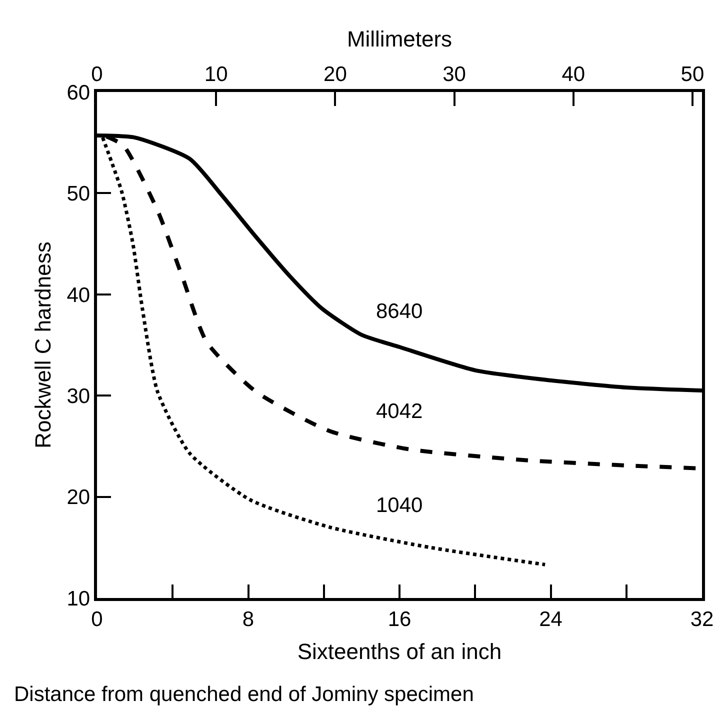  What do you see at coordinates (248, 619) in the screenshot?
I see `x-tick-label: 8` at bounding box center [248, 619].